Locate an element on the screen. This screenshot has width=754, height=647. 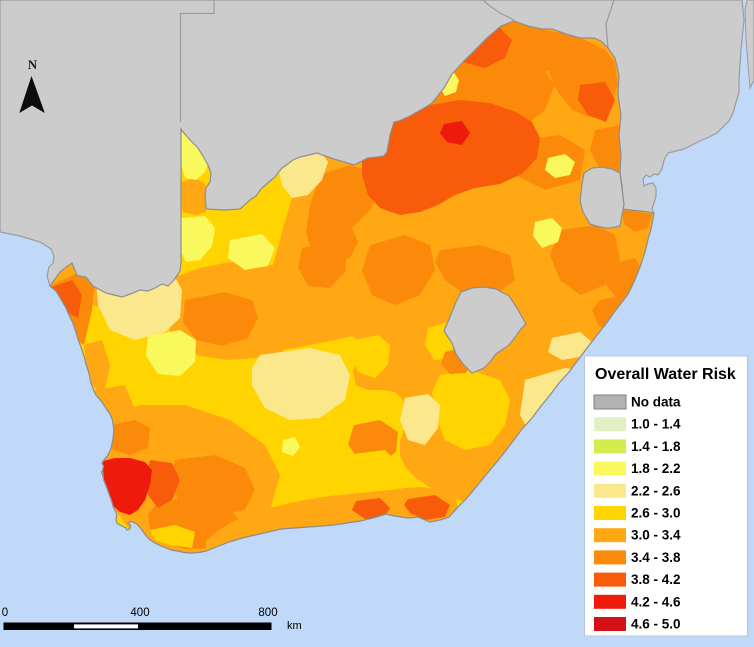
svg-text: No data is located at coordinates (656, 402).